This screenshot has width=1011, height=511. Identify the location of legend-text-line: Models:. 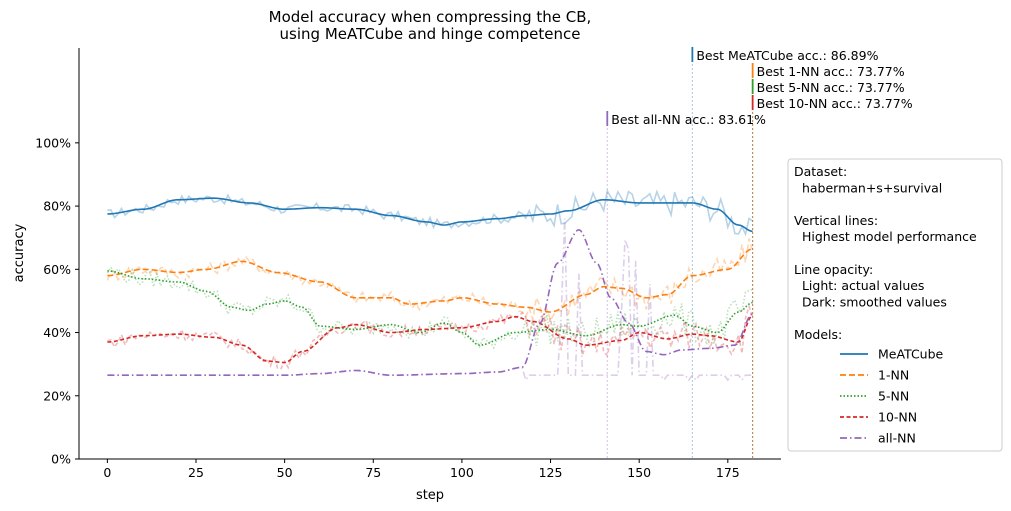
(818, 334).